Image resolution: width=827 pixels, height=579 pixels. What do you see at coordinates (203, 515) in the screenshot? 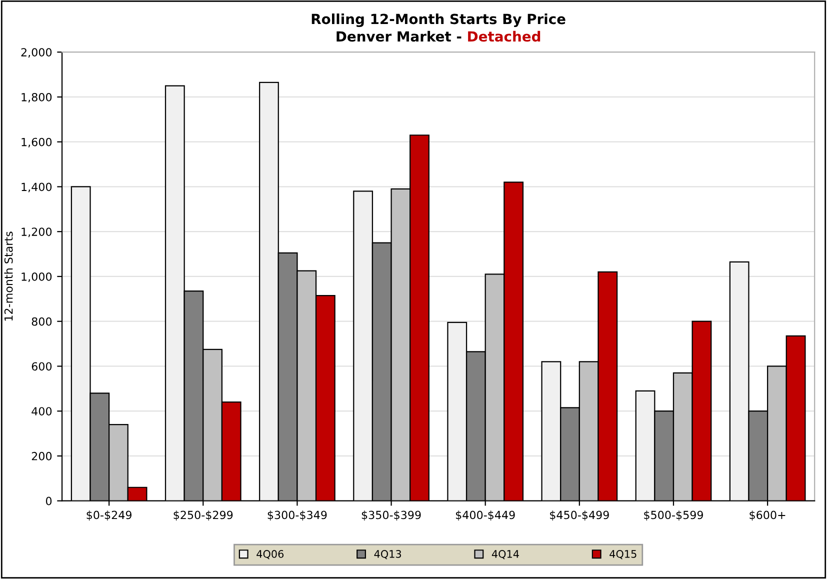
I see `x-tick-label: $250-$299` at bounding box center [203, 515].